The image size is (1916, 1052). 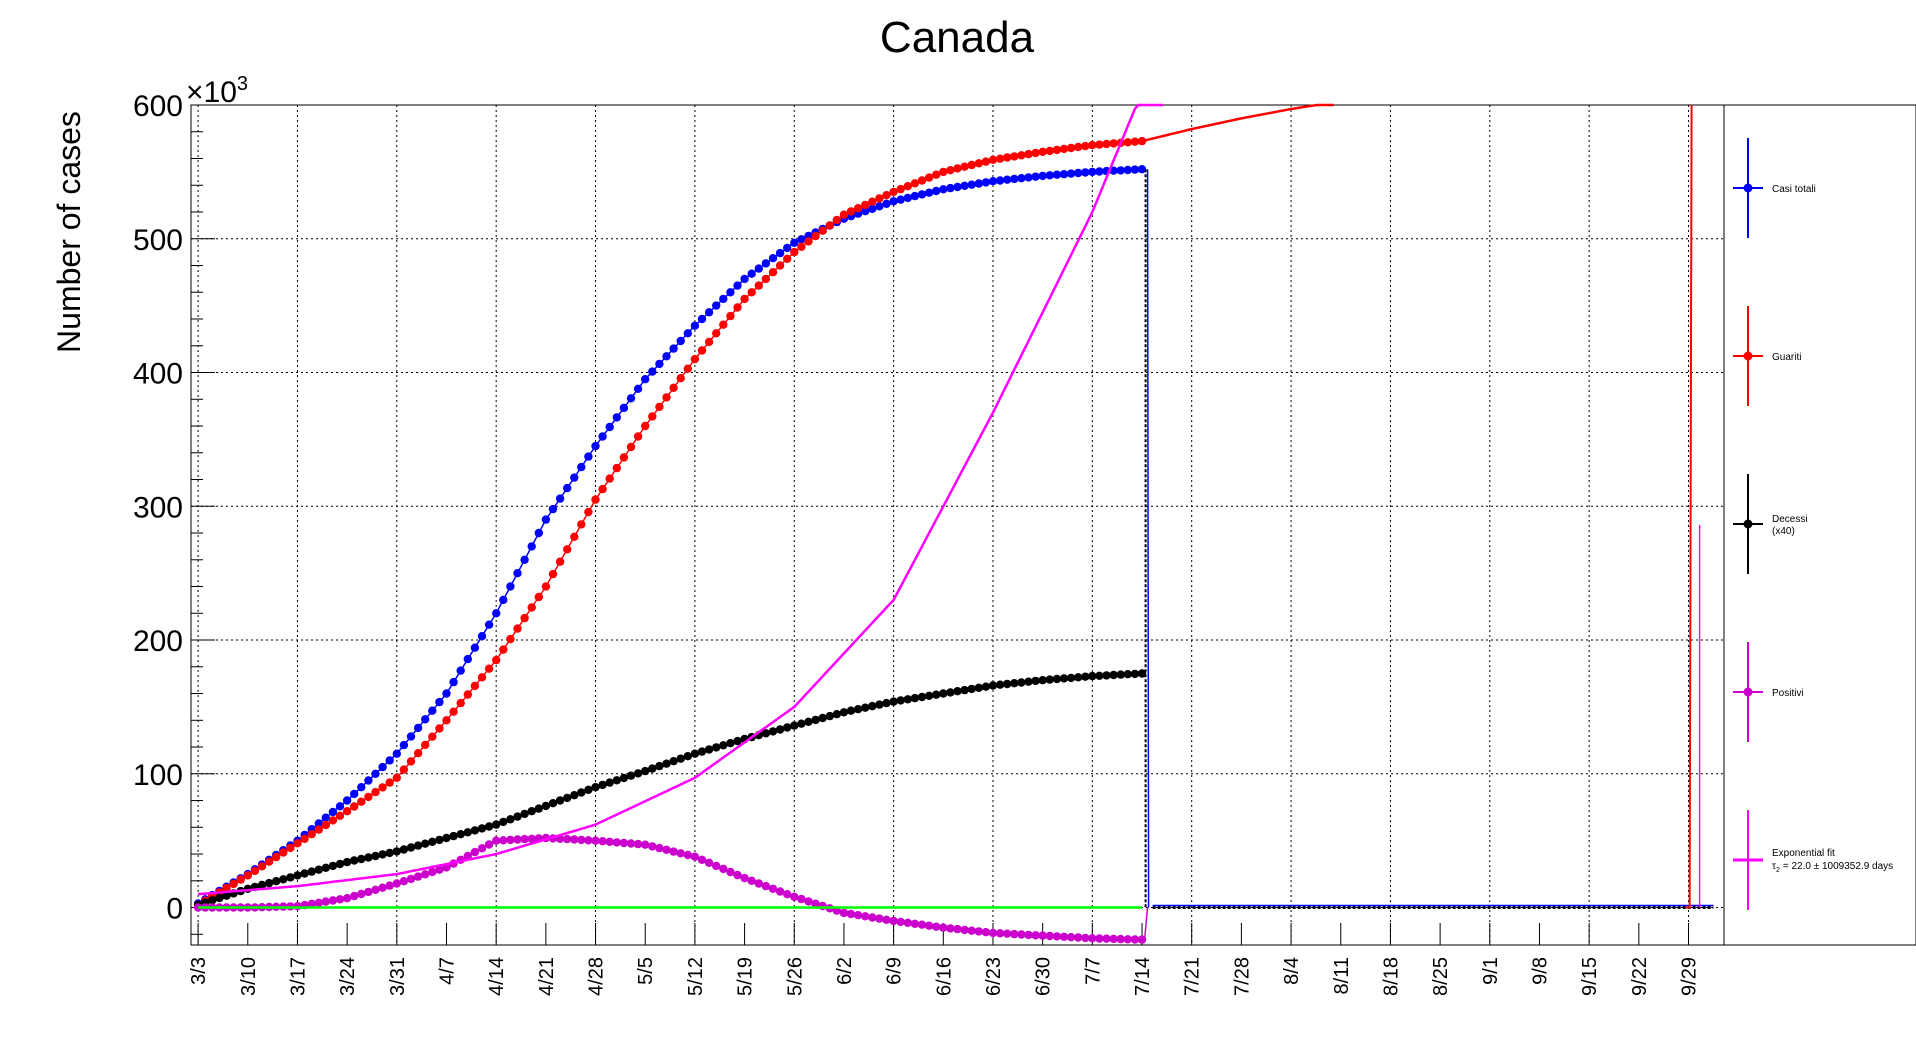 What do you see at coordinates (158, 106) in the screenshot?
I see `y-tick-label: 600` at bounding box center [158, 106].